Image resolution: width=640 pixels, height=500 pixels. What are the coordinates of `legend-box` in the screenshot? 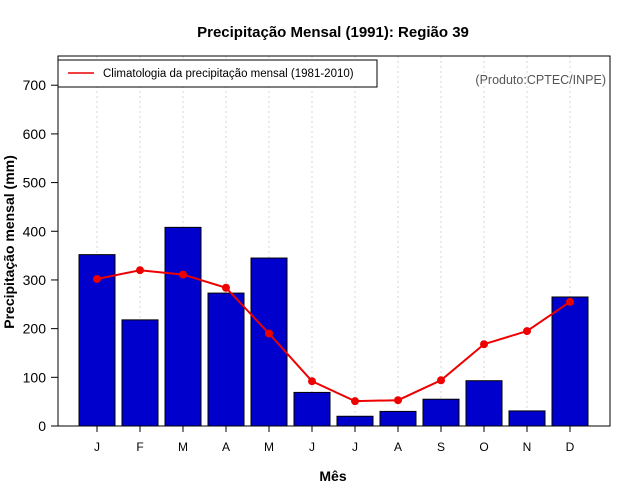 It's located at (217, 73).